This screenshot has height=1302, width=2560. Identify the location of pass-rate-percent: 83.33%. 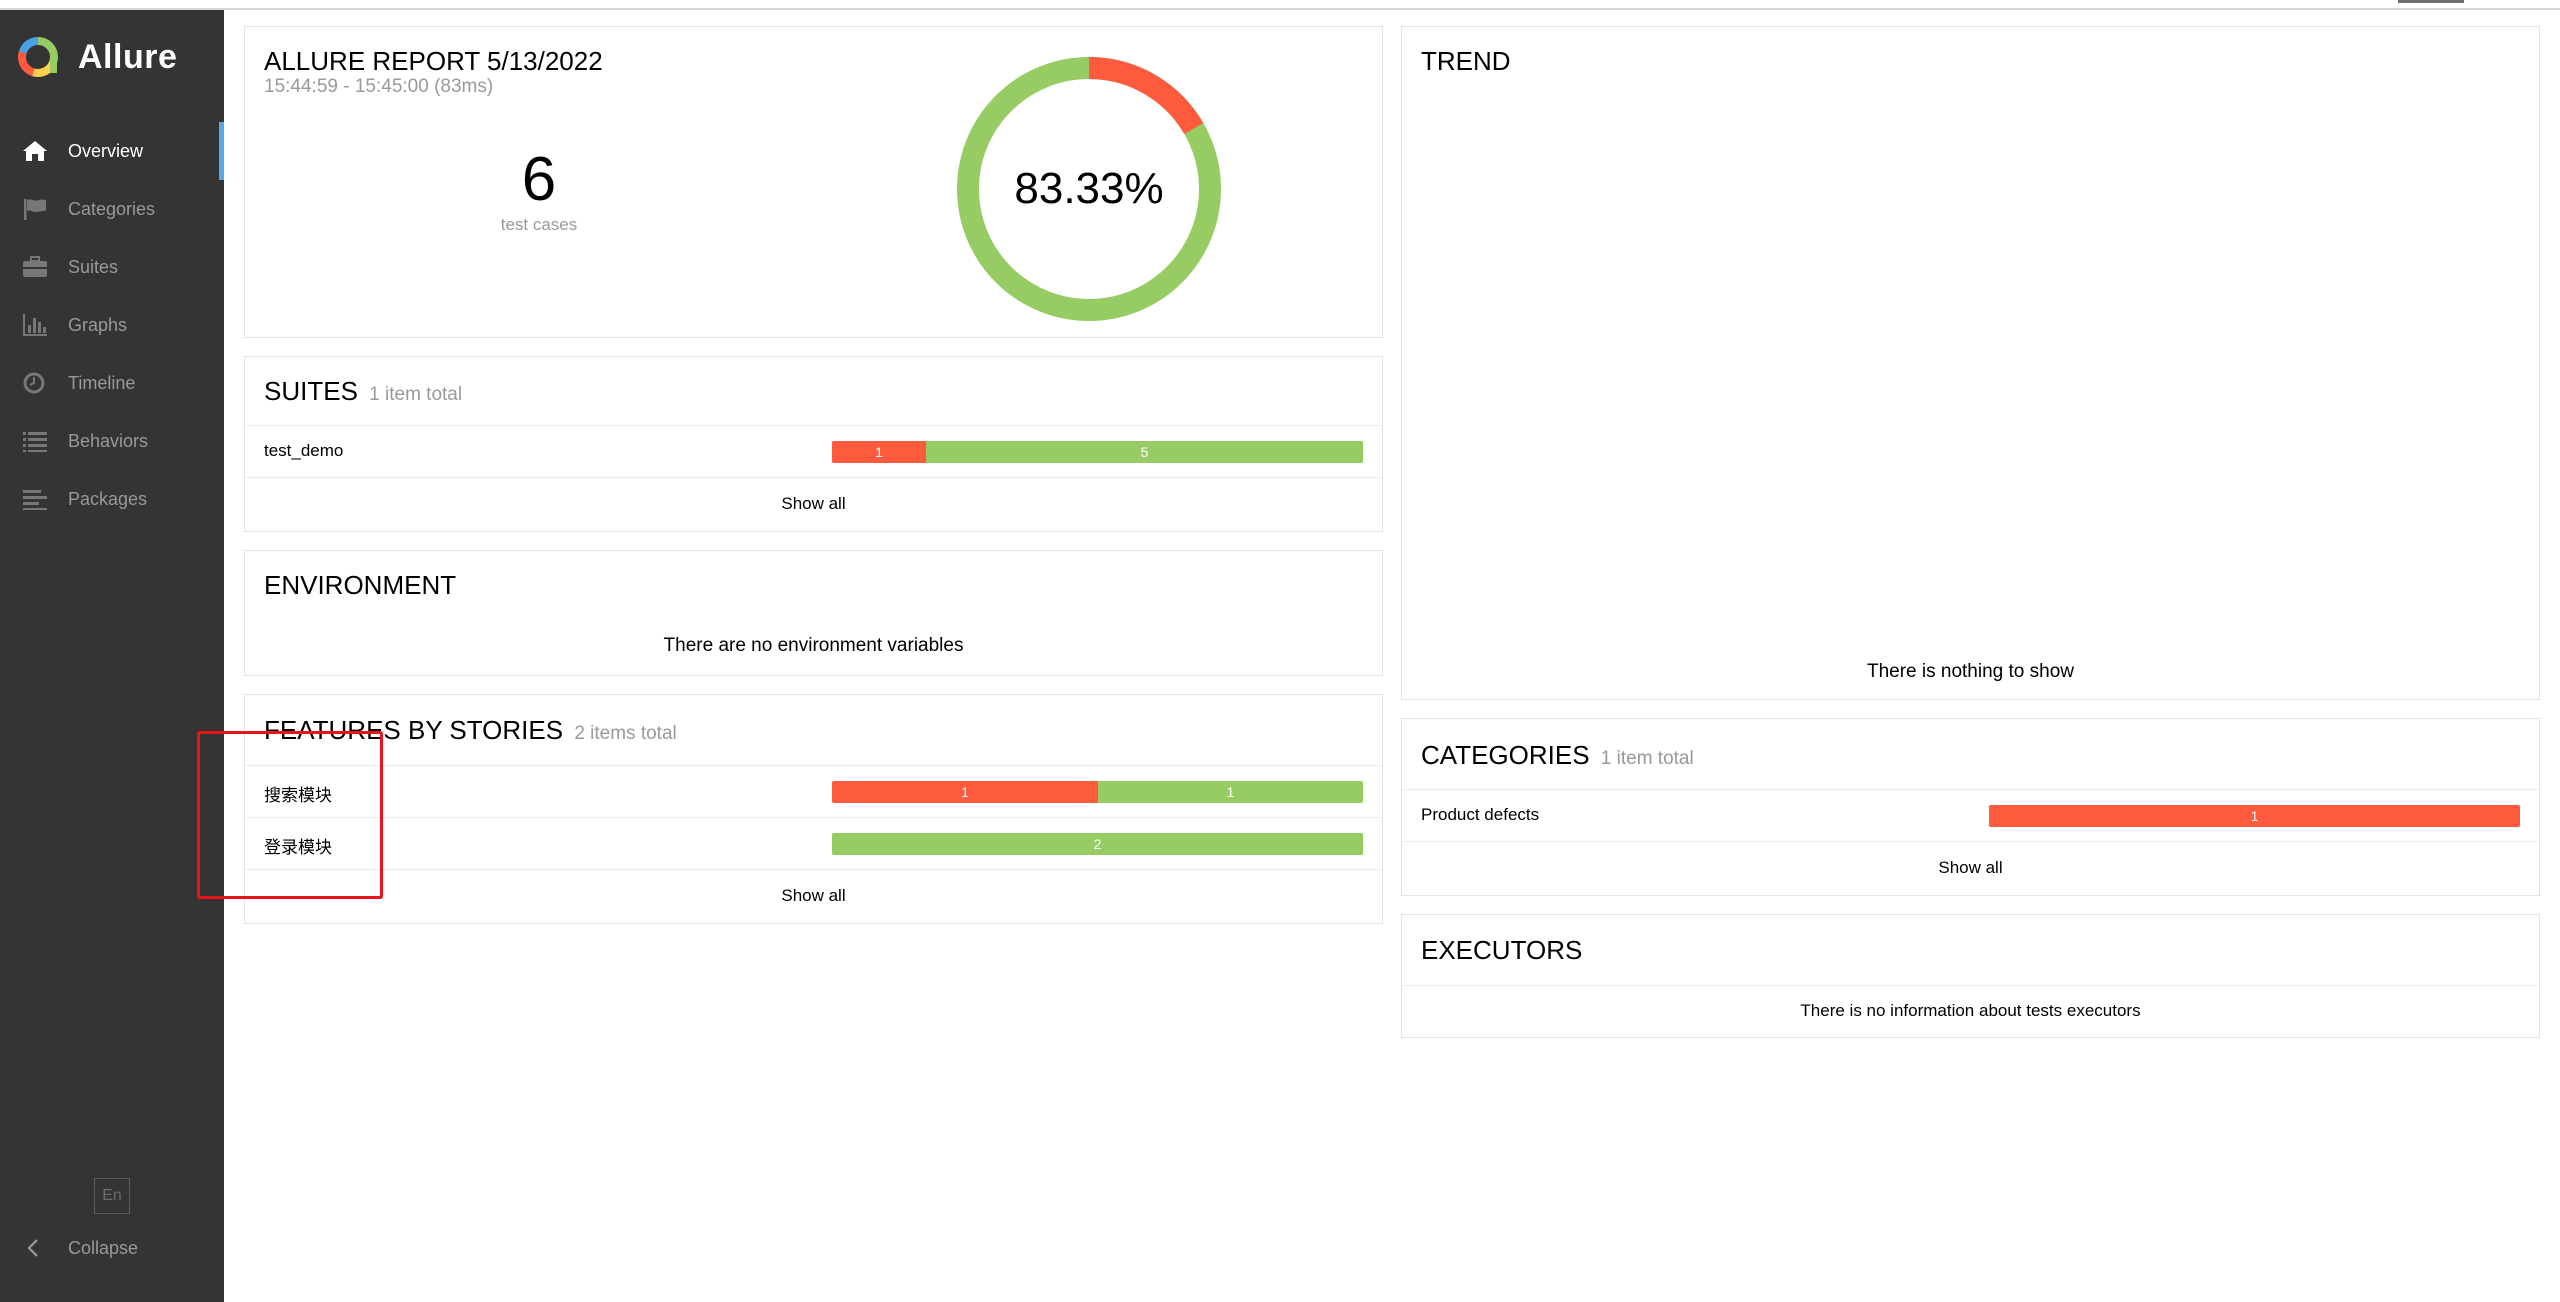
(1088, 188).